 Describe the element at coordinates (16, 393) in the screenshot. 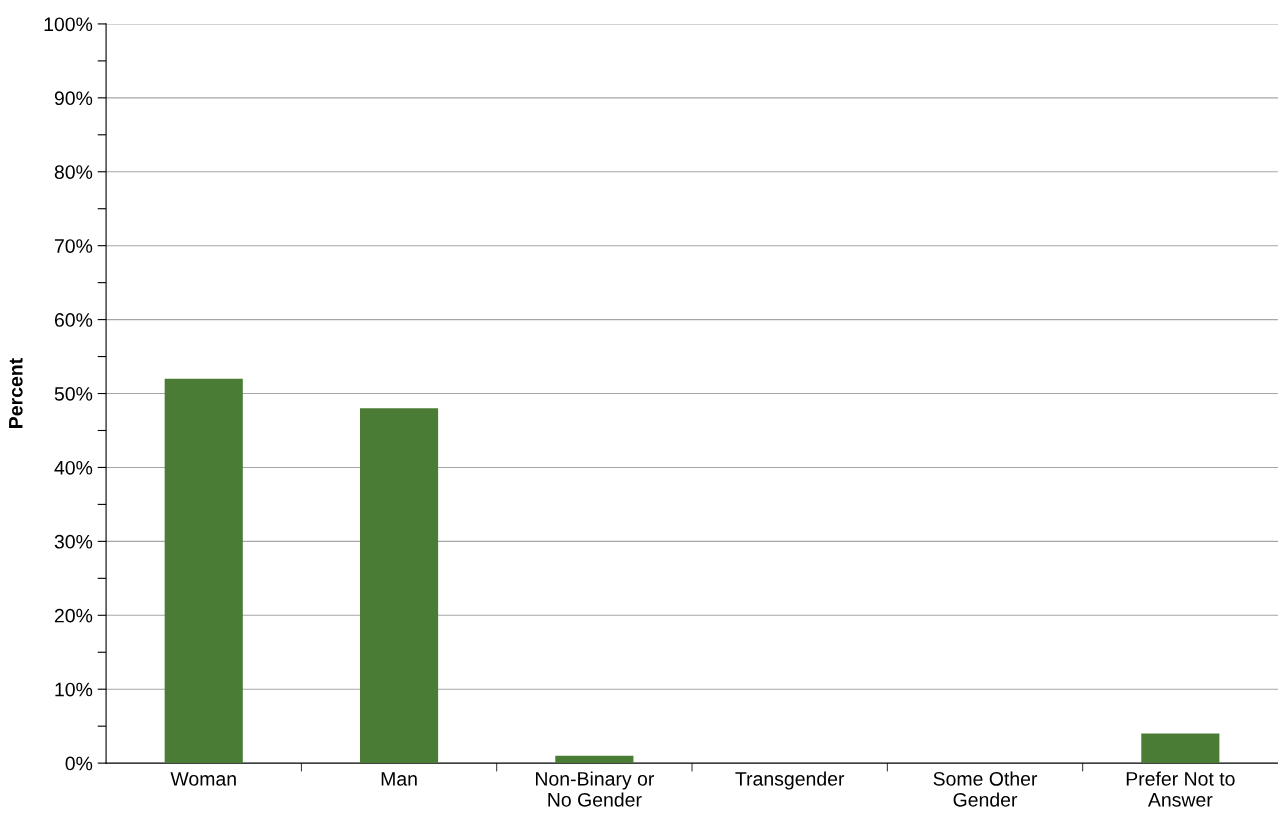

I see `y-axis-title: Percent` at that location.